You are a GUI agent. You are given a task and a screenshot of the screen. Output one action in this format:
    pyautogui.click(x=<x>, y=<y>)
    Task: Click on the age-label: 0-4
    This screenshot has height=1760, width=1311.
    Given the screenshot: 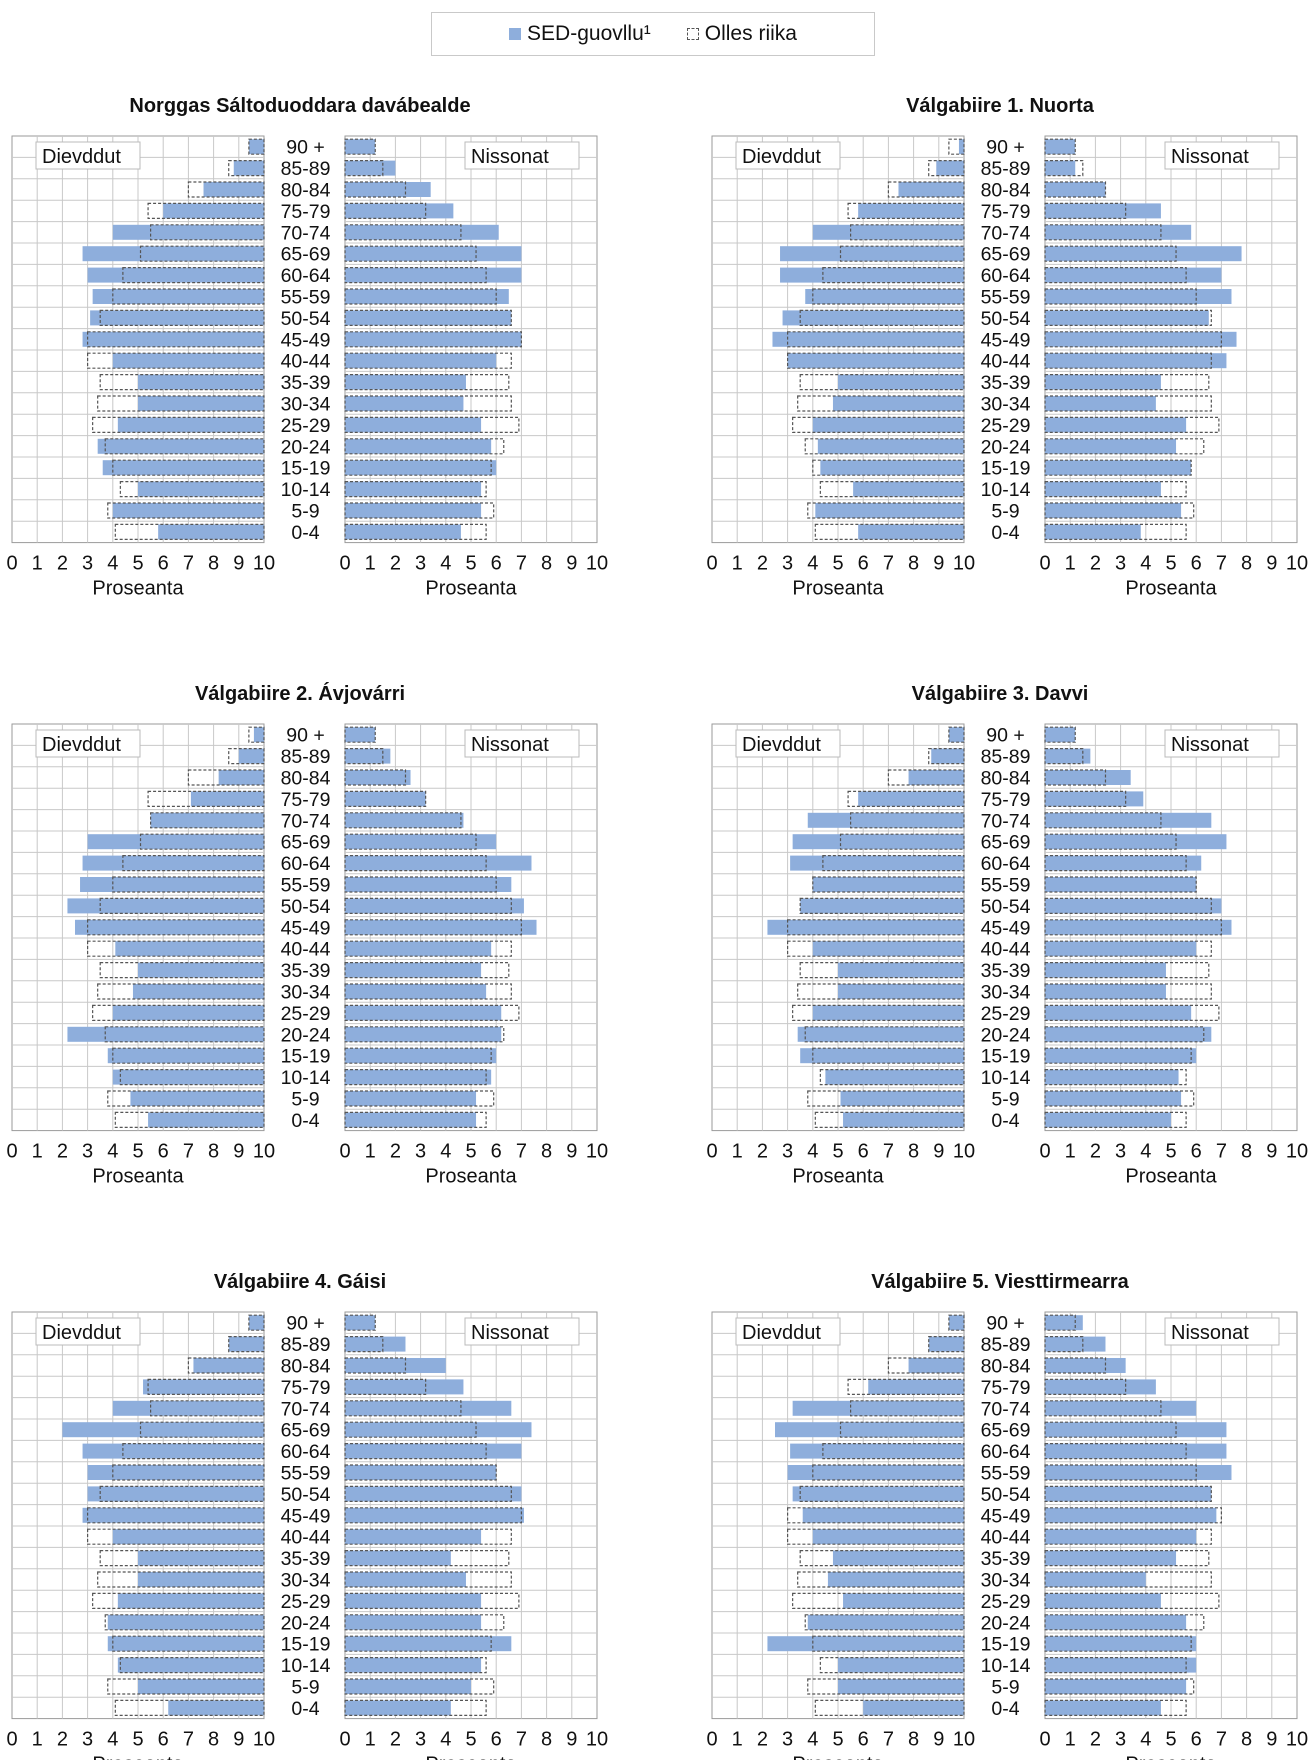 What is the action you would take?
    pyautogui.click(x=1005, y=533)
    